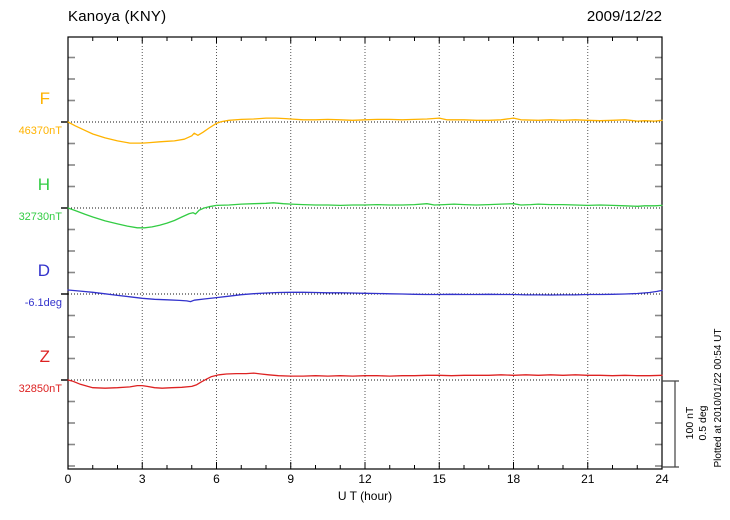 This screenshot has width=730, height=520. What do you see at coordinates (718, 398) in the screenshot?
I see `plotted-at-note: Plotted at 2010/01/22 00:54 UT` at bounding box center [718, 398].